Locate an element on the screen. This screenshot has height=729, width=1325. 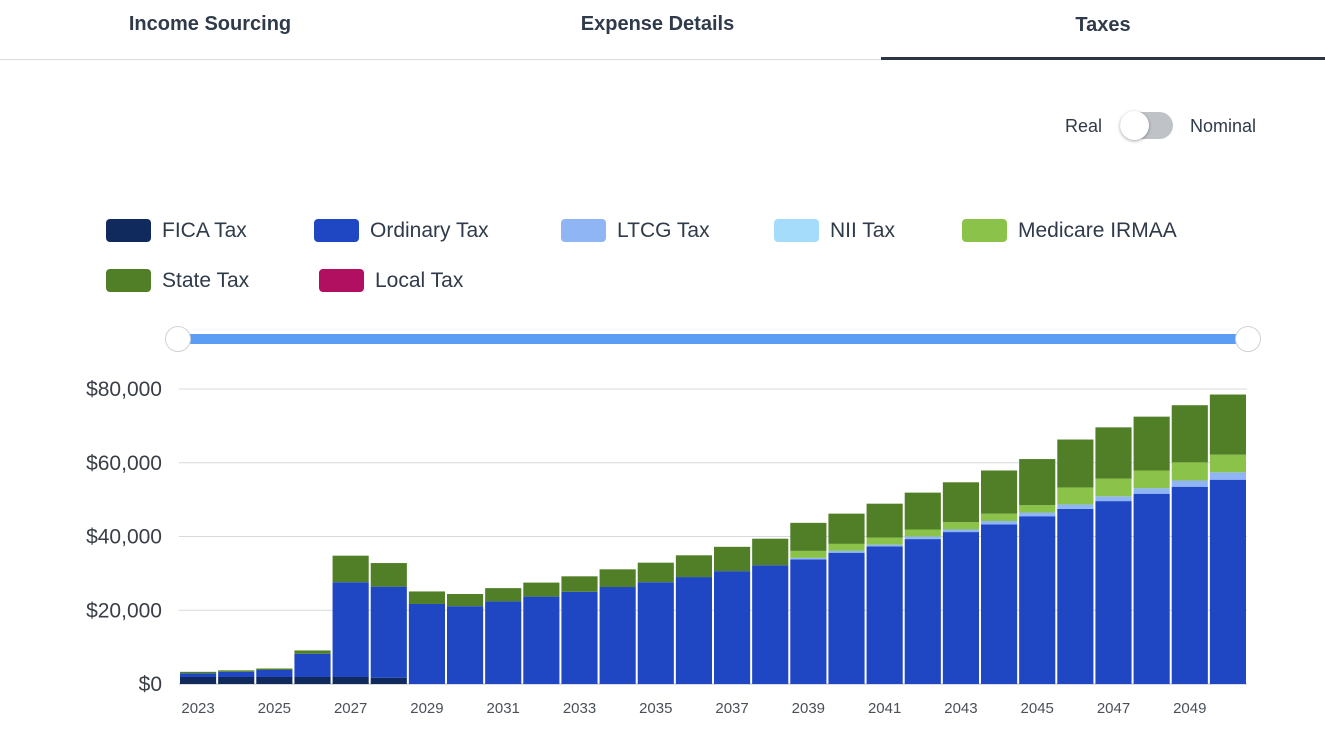
bar-segment-ordinary-tax-2038 is located at coordinates (770, 624).